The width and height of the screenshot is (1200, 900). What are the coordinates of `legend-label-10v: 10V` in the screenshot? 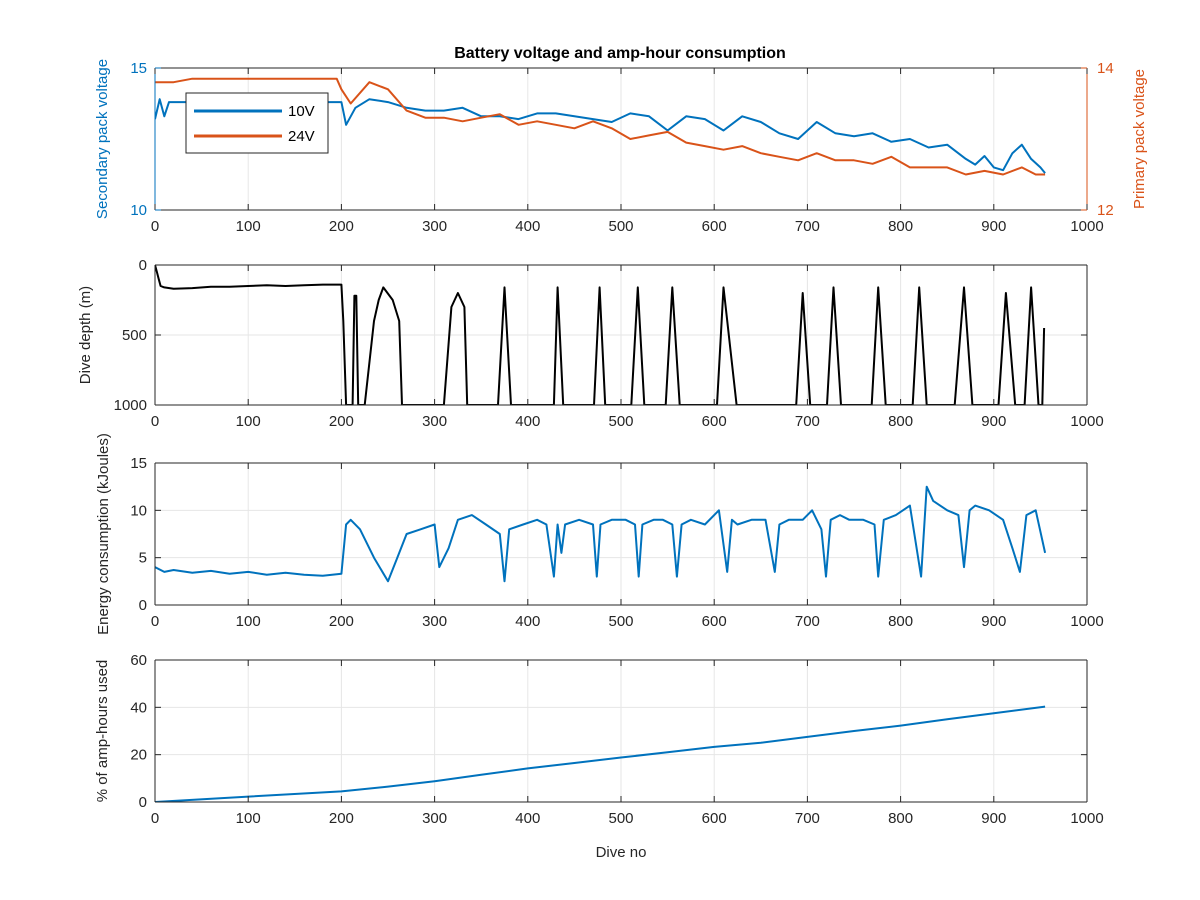 It's located at (301, 111).